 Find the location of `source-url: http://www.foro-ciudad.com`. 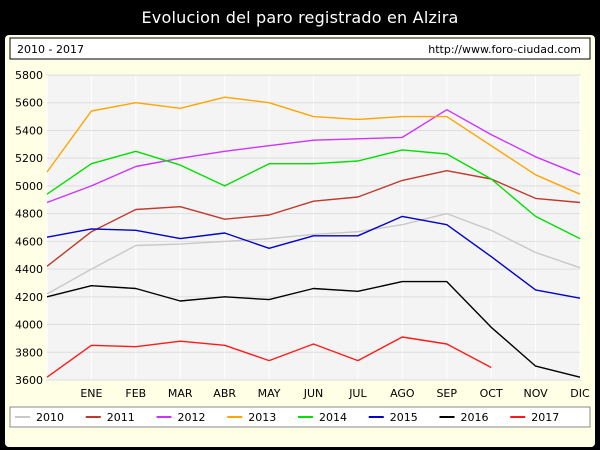

source-url: http://www.foro-ciudad.com is located at coordinates (504, 49).